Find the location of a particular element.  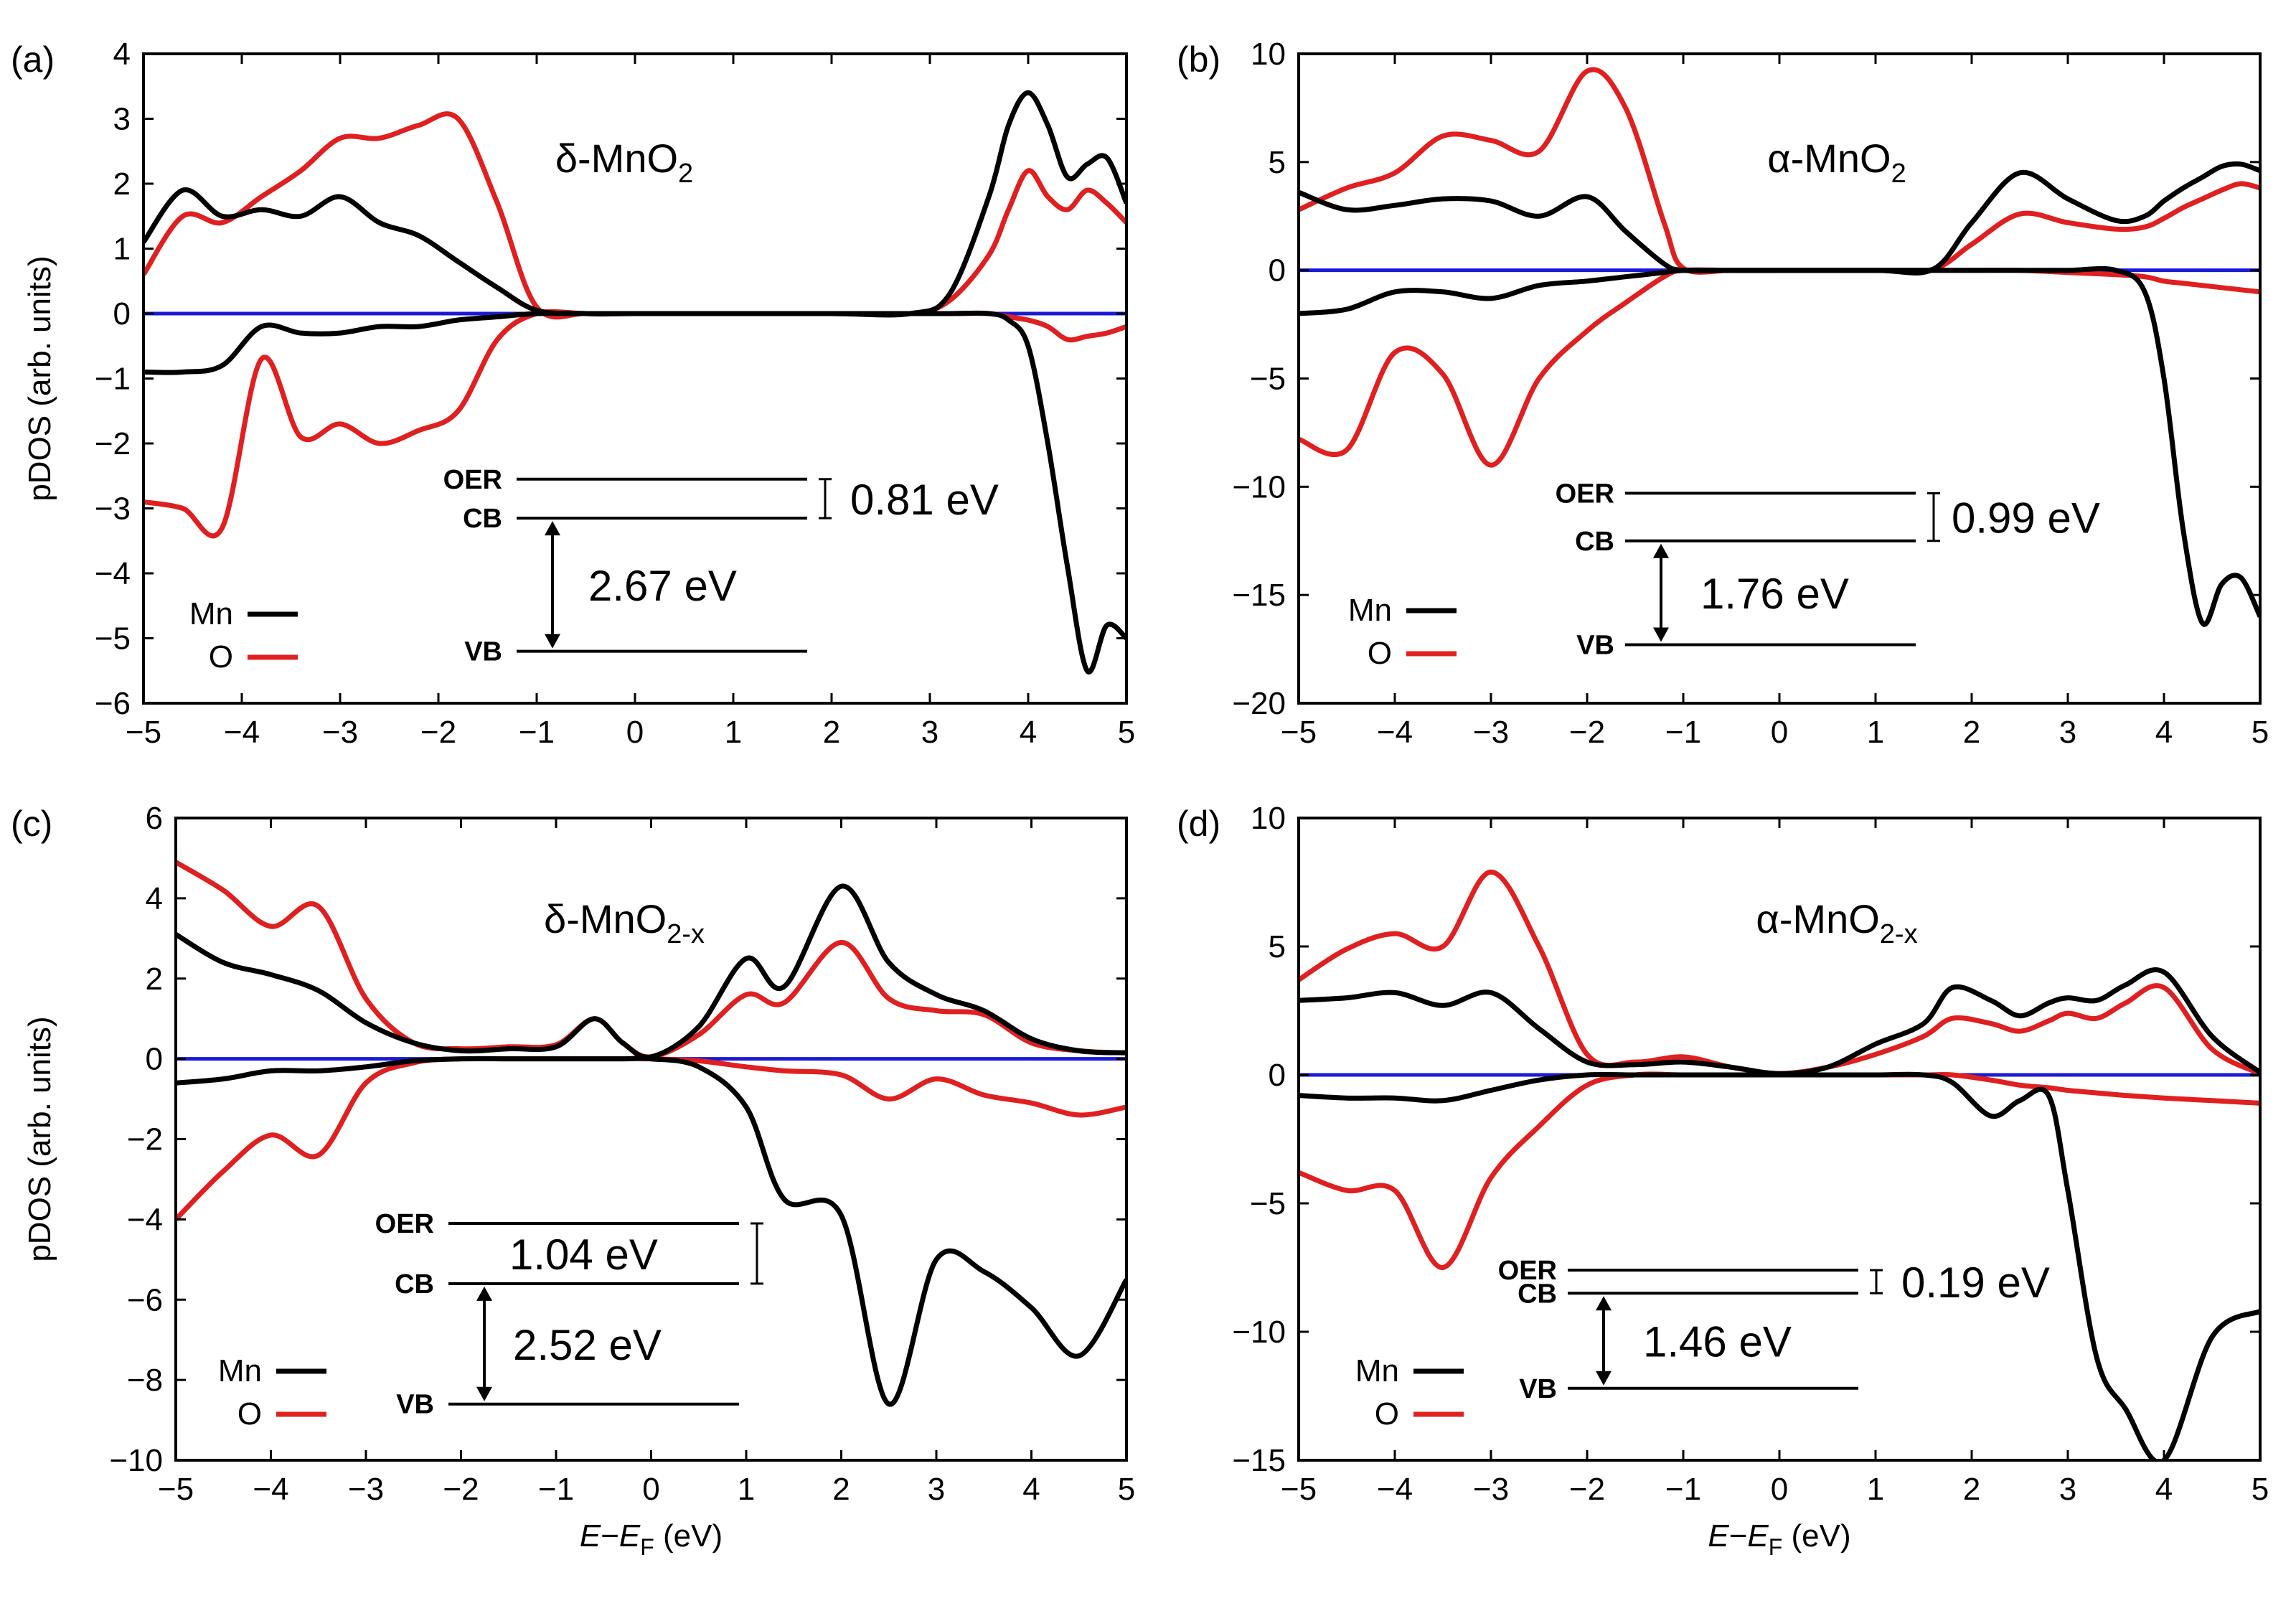

y-tick-label: −4 is located at coordinates (145, 1219).